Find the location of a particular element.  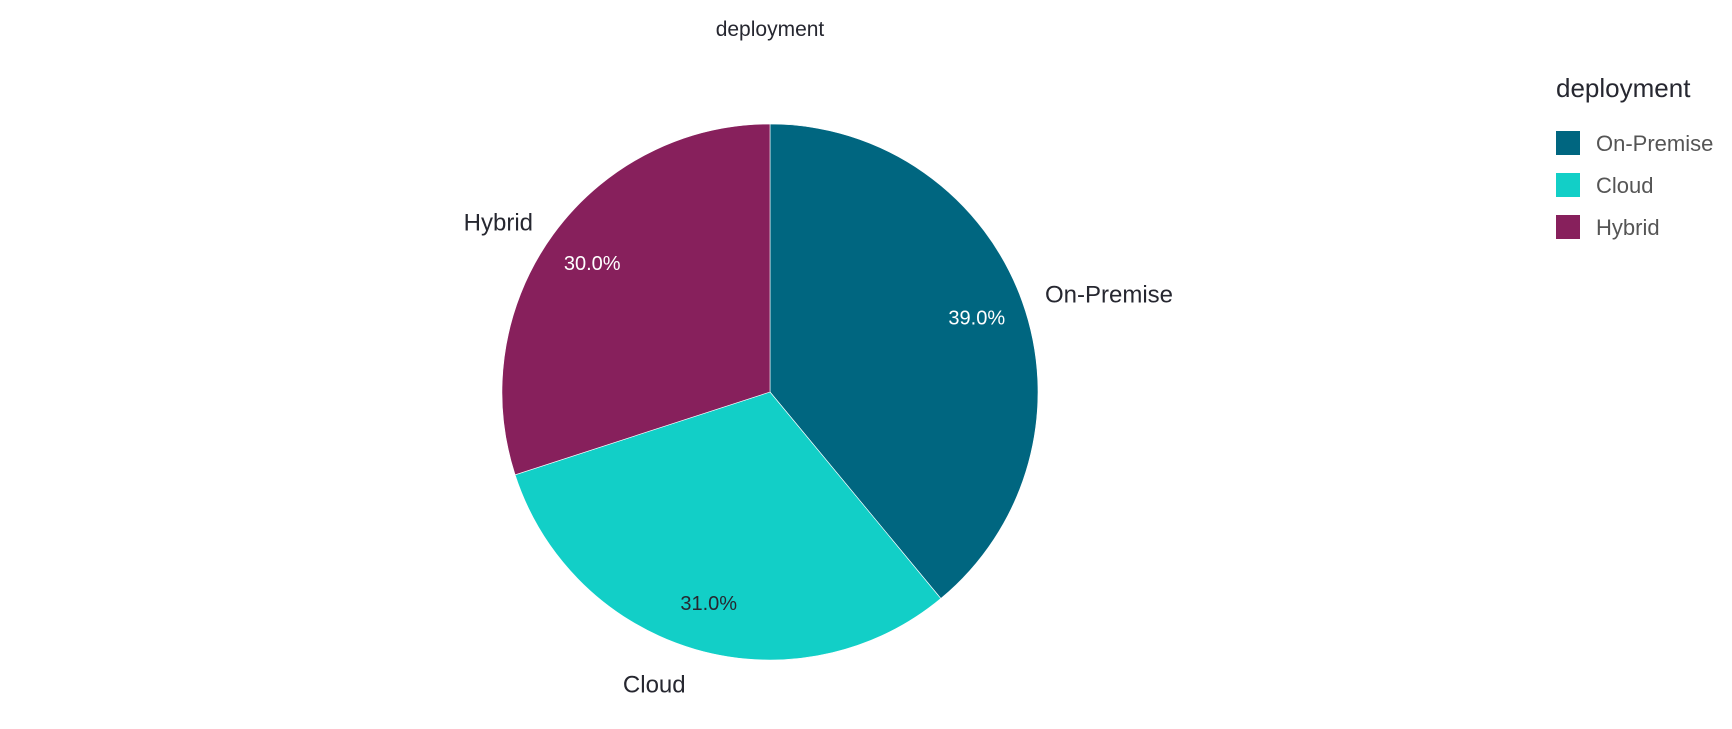

slice-percent-label-cloud: 31.0% is located at coordinates (708, 604).